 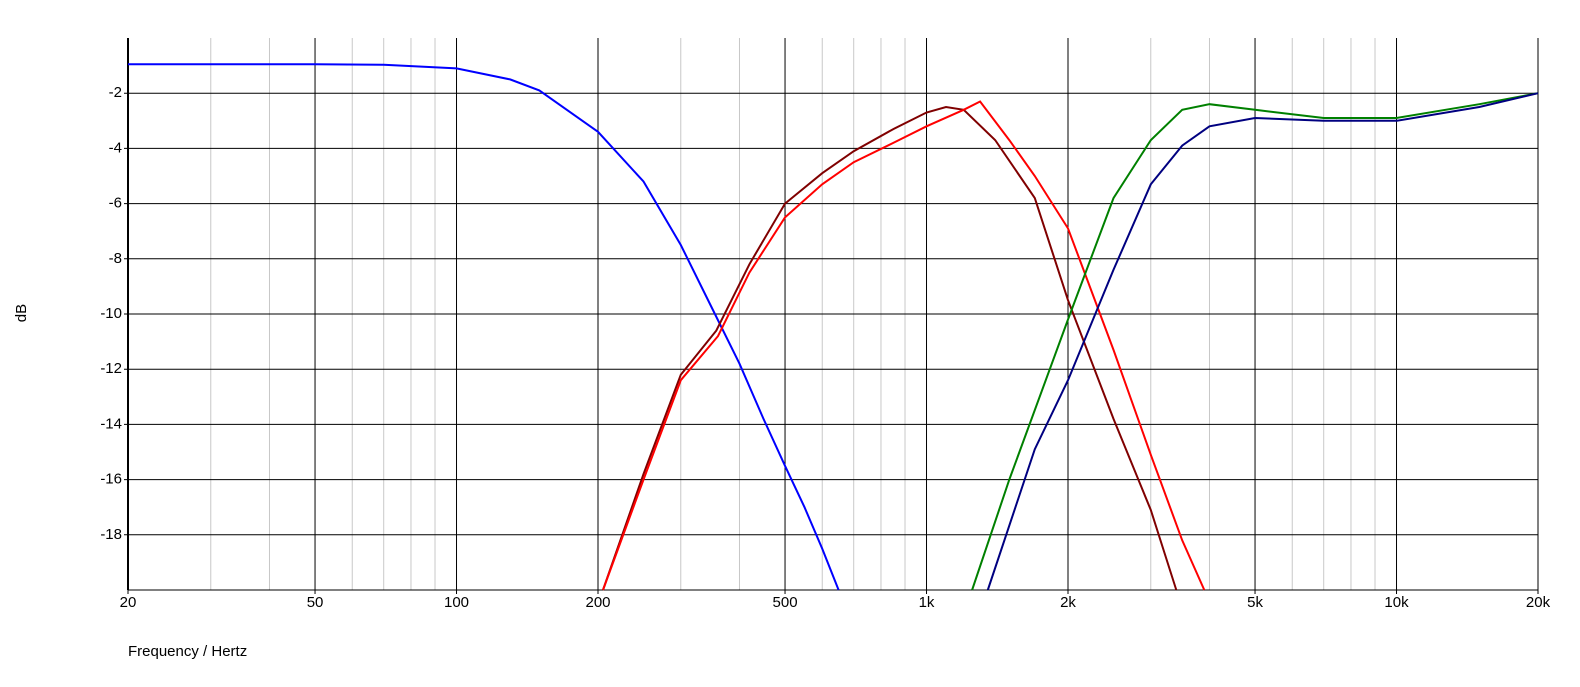 What do you see at coordinates (128, 602) in the screenshot?
I see `x-tick-label: 20` at bounding box center [128, 602].